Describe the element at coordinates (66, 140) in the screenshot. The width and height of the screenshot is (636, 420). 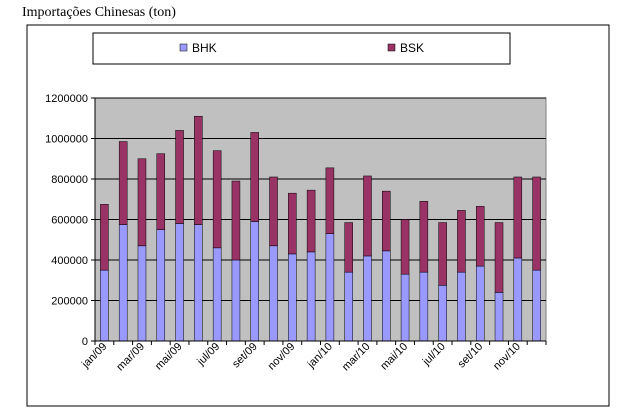
I see `y-tick-label: 1000000` at that location.